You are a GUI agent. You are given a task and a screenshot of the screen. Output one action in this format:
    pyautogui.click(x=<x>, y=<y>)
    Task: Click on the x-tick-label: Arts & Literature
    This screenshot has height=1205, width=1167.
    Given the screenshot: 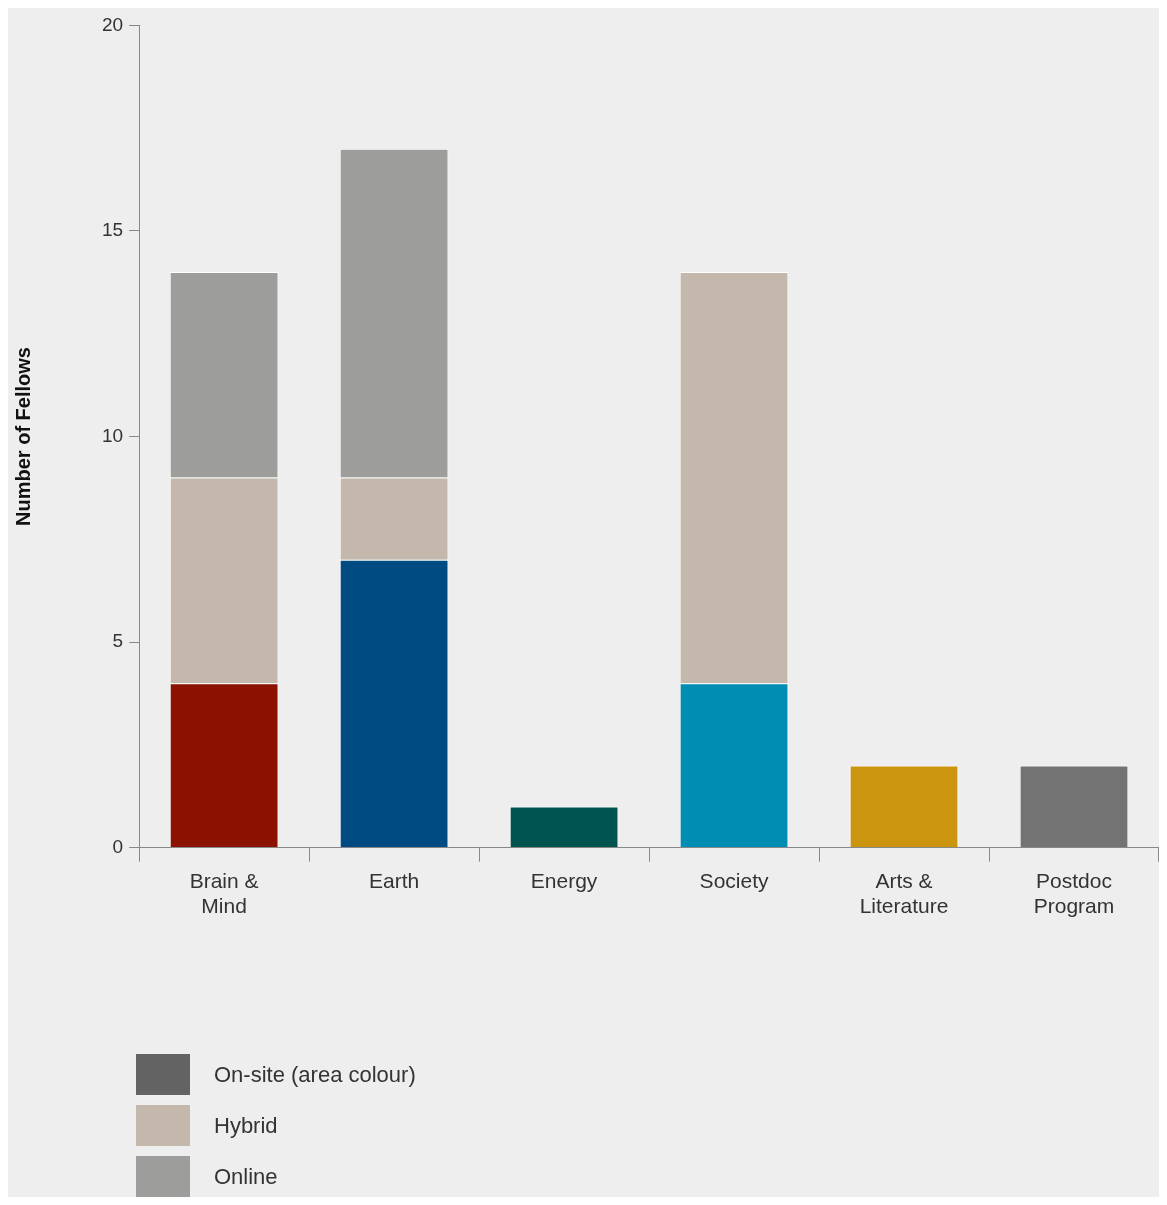 What is the action you would take?
    pyautogui.click(x=904, y=893)
    